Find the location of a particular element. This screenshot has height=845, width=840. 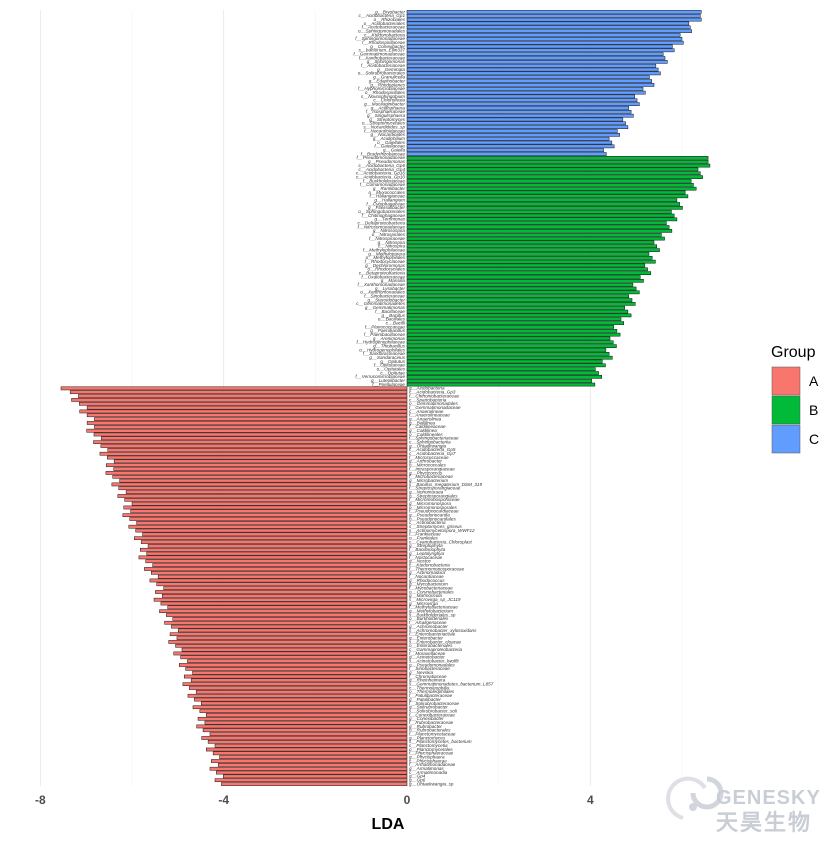

taxon-label: c__Ktedonobacteria is located at coordinates (429, 564).